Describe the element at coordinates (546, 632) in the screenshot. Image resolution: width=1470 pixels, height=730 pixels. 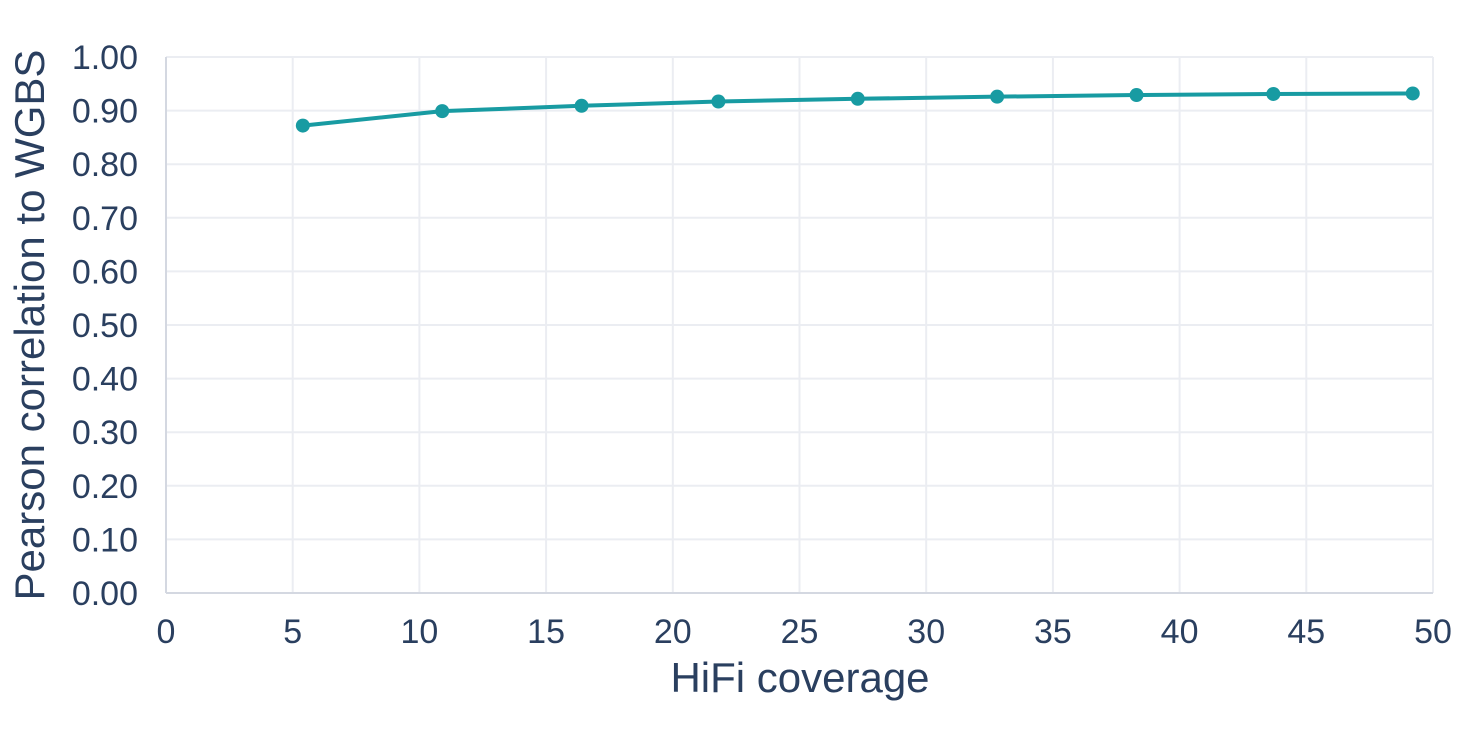
I see `x-tick-label: 15` at that location.